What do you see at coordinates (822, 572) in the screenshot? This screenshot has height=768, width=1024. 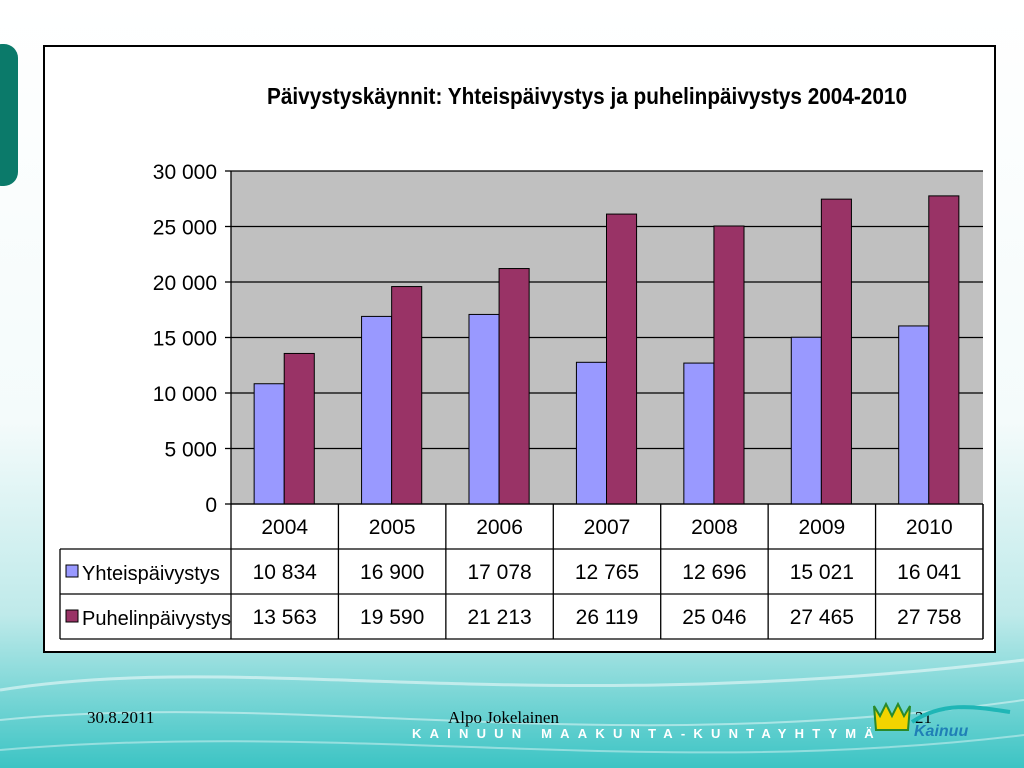 I see `data-label: 15 021` at bounding box center [822, 572].